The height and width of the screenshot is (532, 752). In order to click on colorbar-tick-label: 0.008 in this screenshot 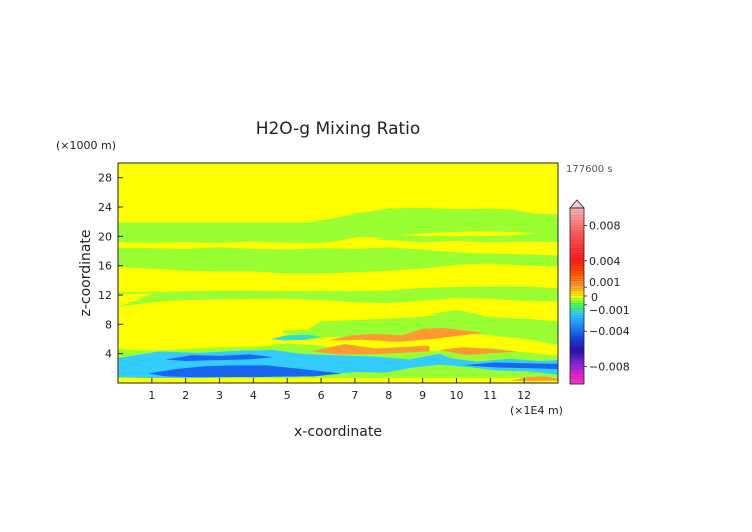, I will do `click(605, 226)`.